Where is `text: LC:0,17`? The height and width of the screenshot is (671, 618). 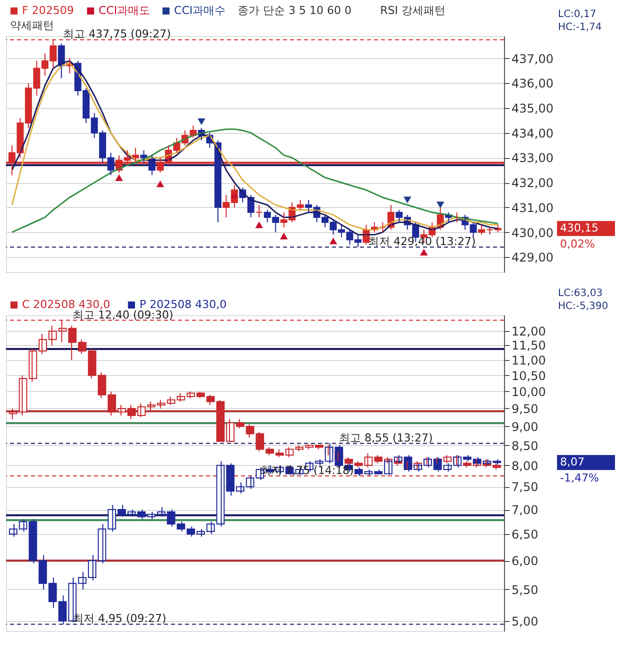 text: LC:0,17 is located at coordinates (577, 14).